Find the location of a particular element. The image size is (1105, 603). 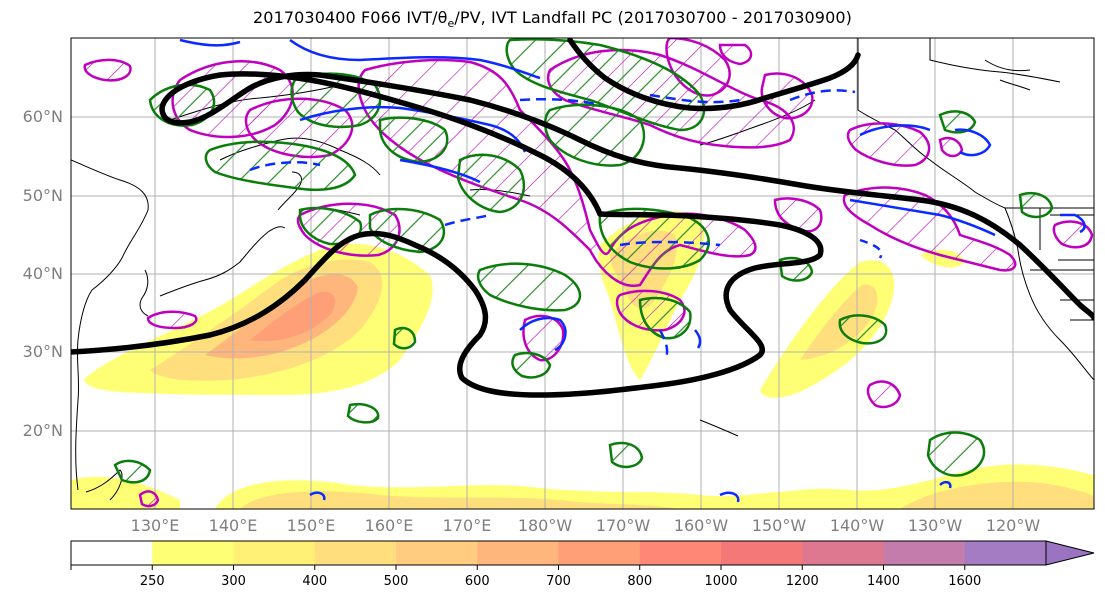

longitude-label: 170°W is located at coordinates (623, 525).